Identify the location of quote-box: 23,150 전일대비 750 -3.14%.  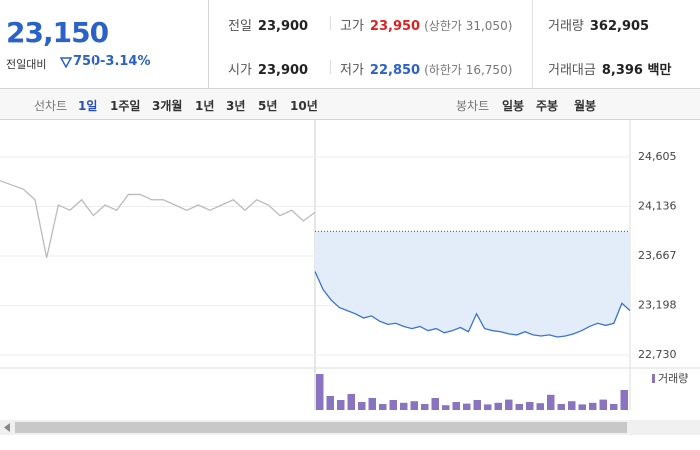
(104, 44).